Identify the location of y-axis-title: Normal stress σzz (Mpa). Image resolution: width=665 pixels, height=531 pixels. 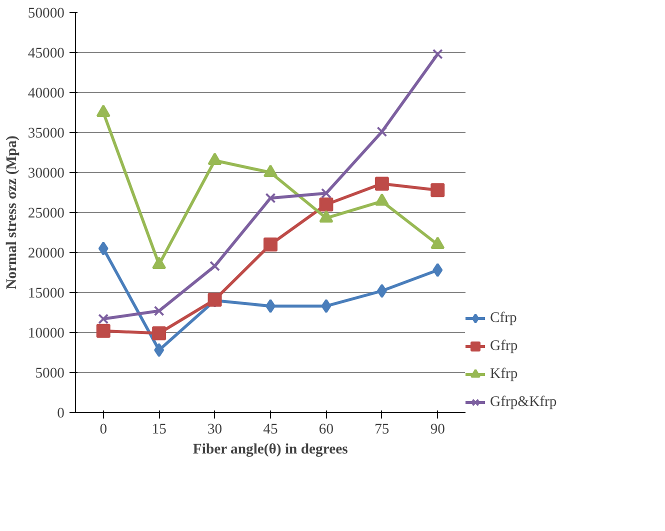
(12, 212).